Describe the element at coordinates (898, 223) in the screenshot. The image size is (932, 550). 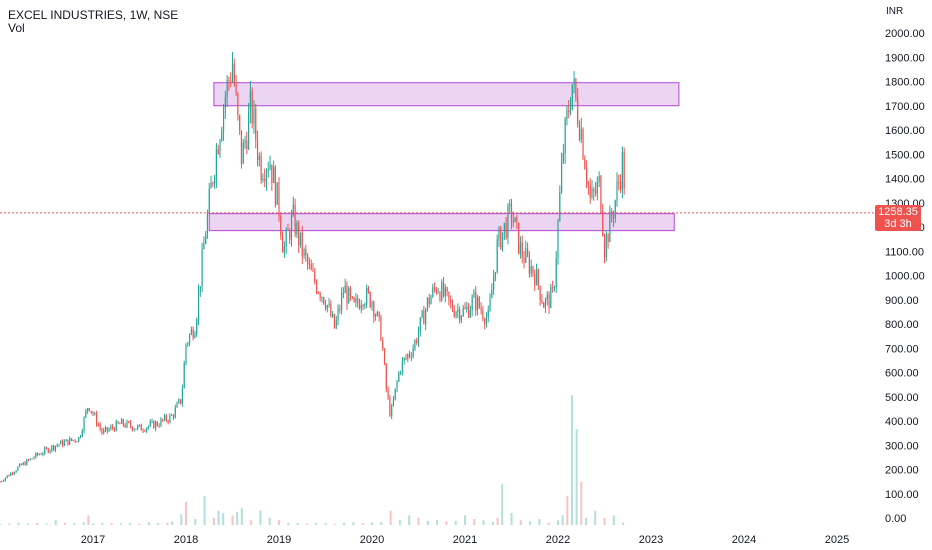
I see `countdown-value: 3d 3h` at that location.